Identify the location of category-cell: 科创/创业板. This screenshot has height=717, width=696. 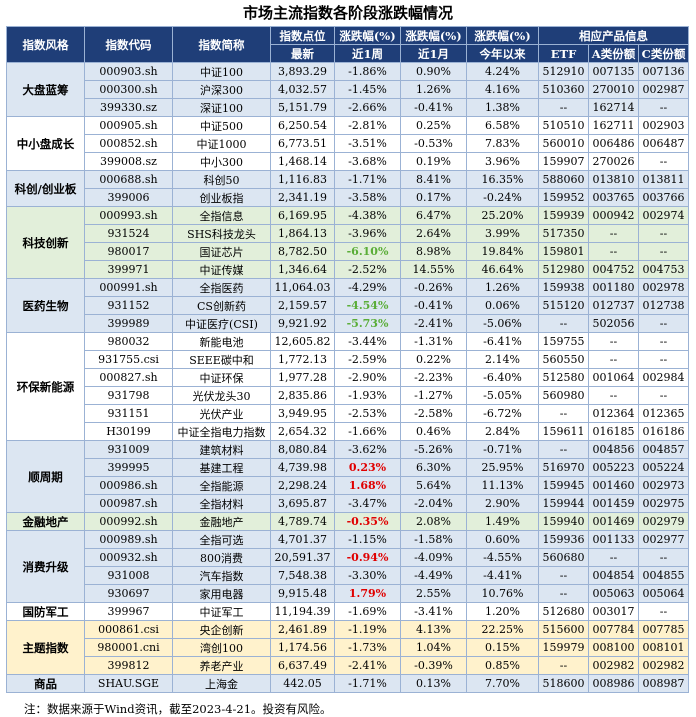
(45, 188).